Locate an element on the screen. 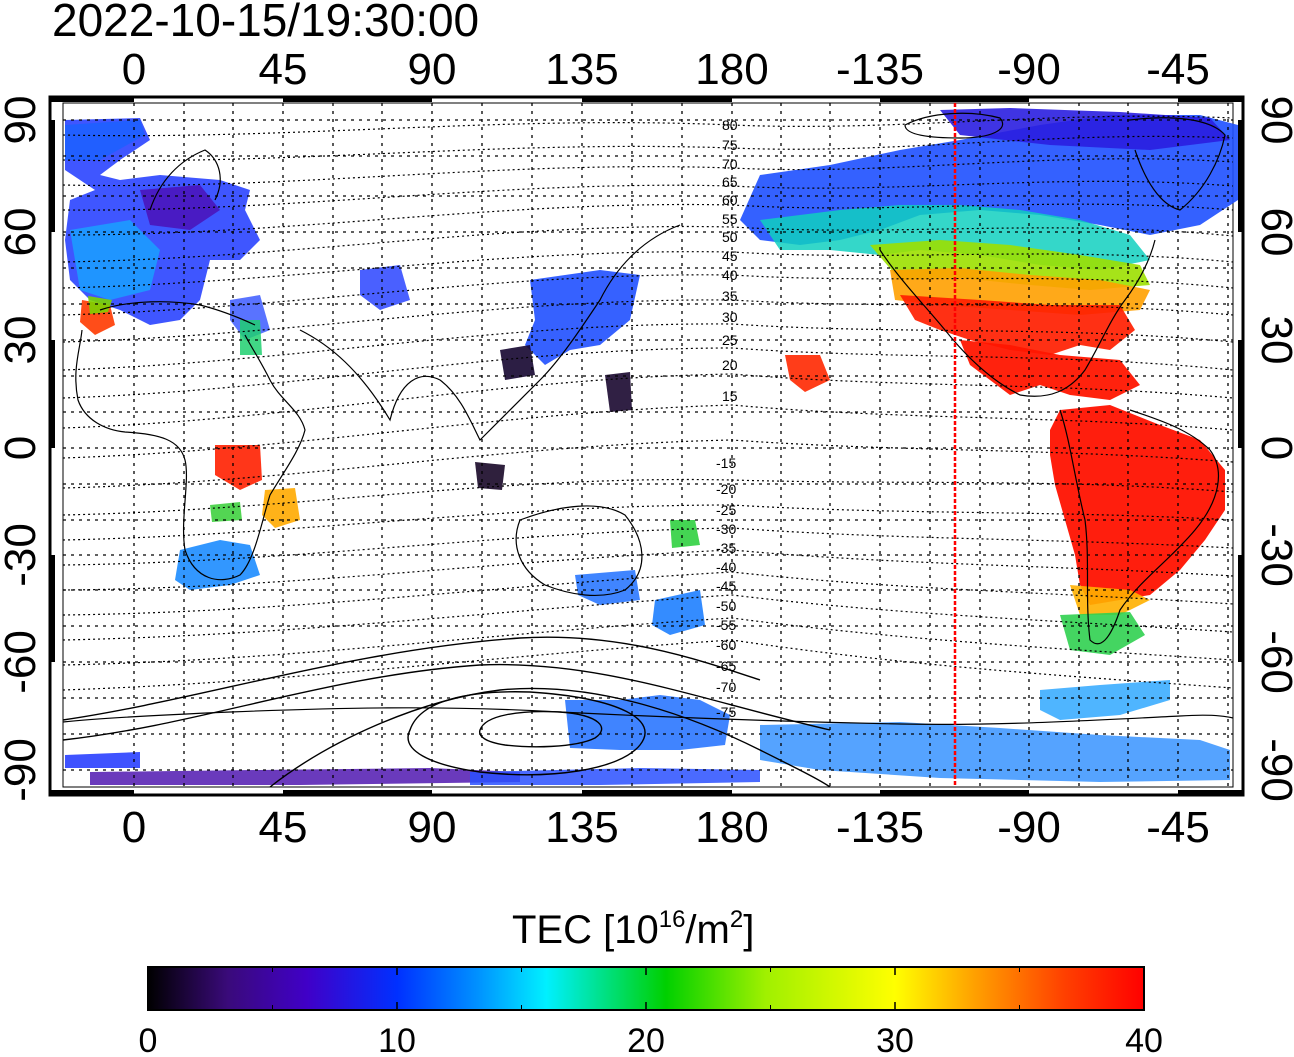  coast-australia is located at coordinates (579, 551).